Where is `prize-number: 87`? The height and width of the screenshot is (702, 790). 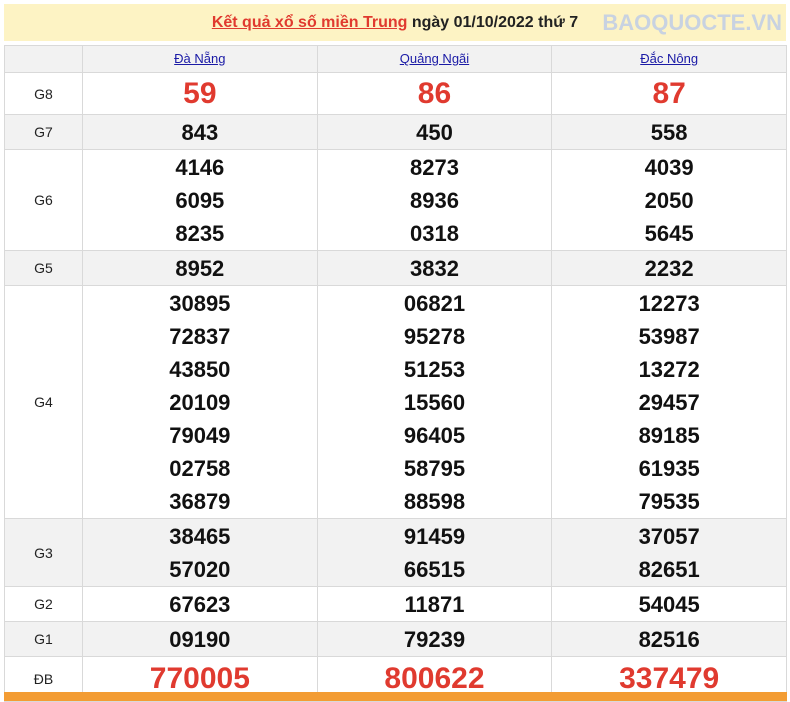
prize-number: 87 is located at coordinates (669, 93).